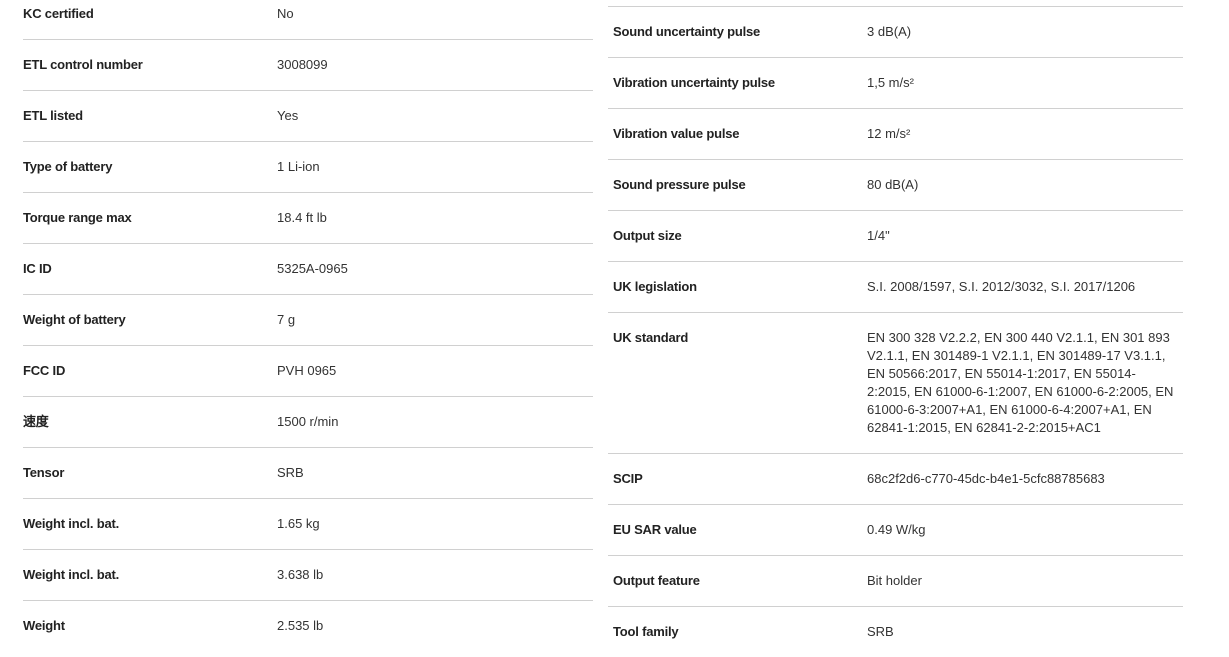  I want to click on spec-row: SCIP 68c2f2d6-c770-45dc-b4e1-5cfc88785683, so click(895, 479).